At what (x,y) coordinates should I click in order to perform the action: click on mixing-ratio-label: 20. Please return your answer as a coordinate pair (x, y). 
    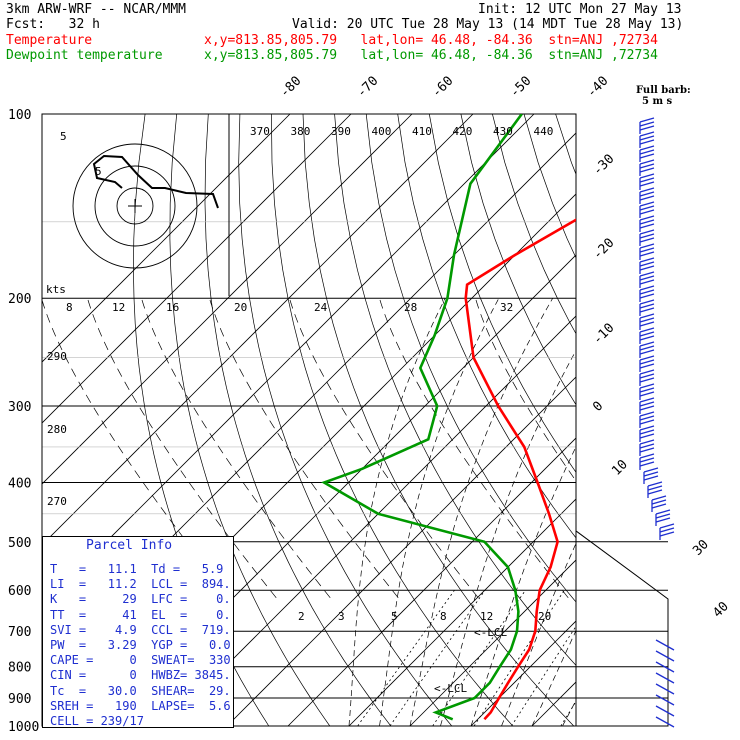
    Looking at the image, I should click on (544, 616).